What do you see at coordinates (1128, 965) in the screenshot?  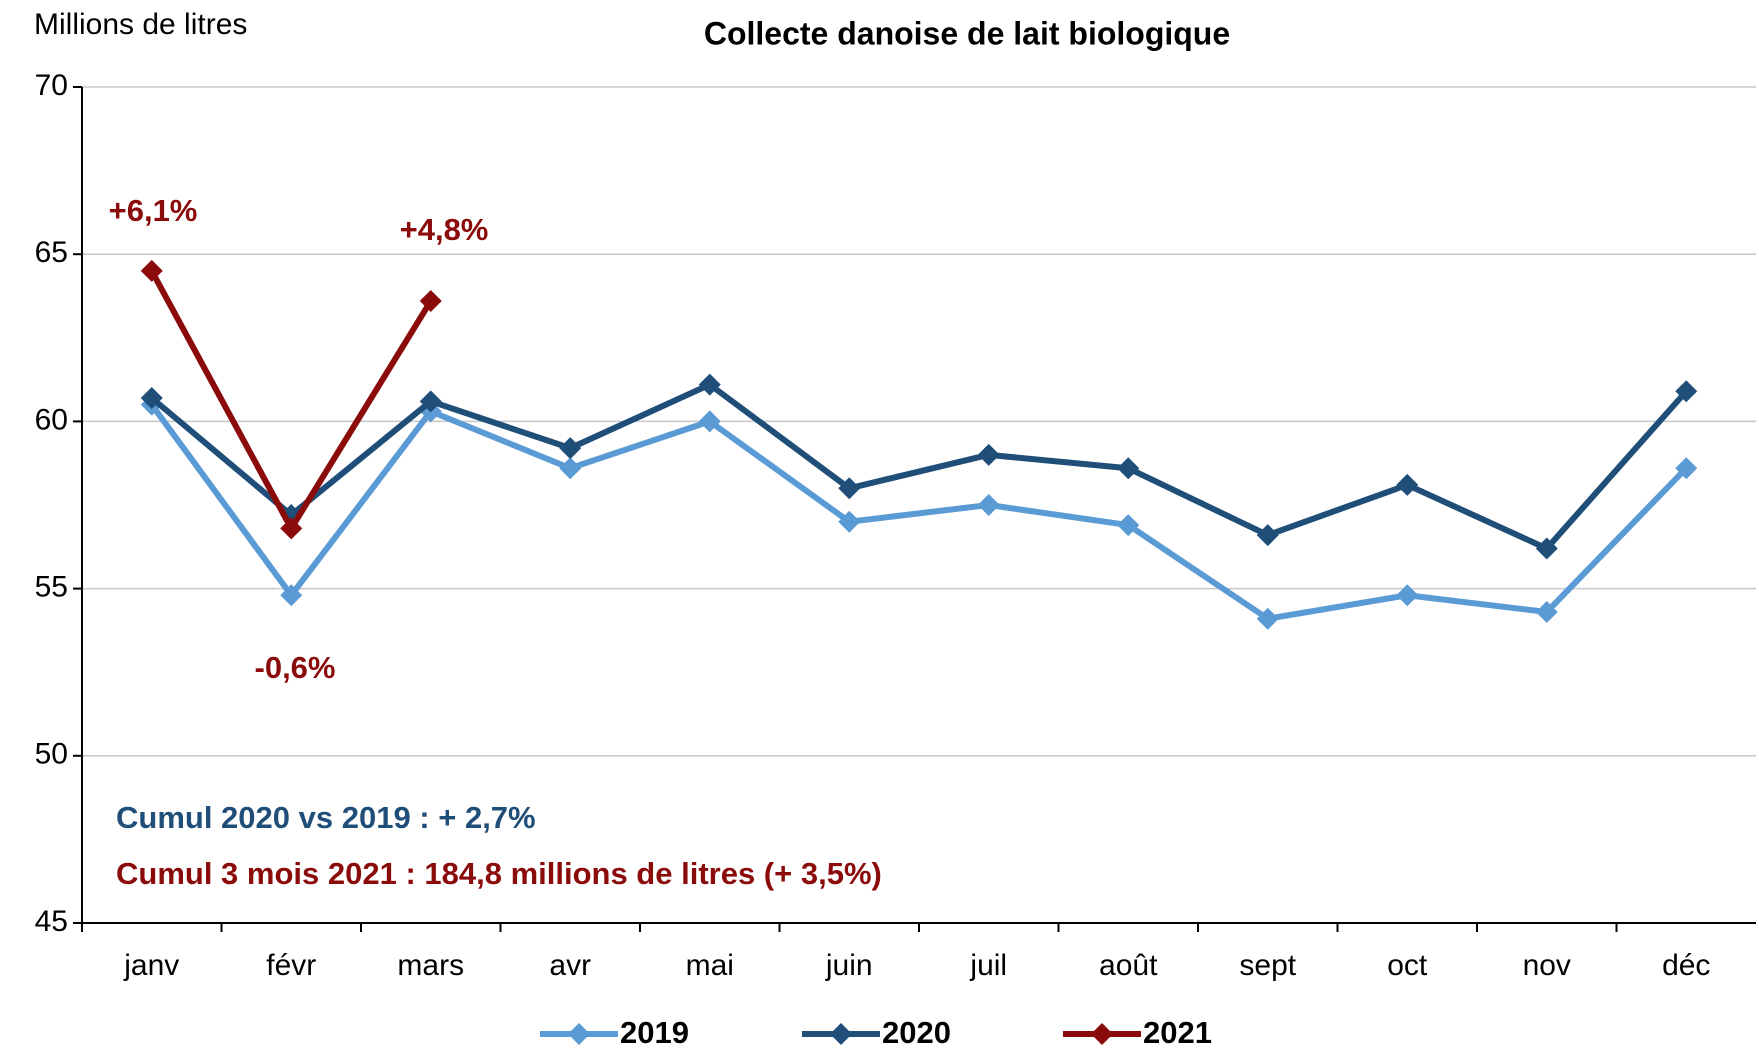 I see `x-tick-label: août` at bounding box center [1128, 965].